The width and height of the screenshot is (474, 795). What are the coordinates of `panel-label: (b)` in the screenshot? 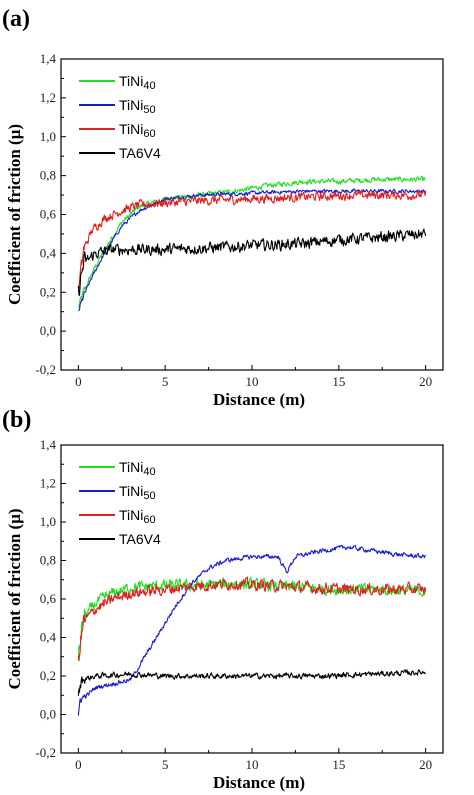 It's located at (16, 420).